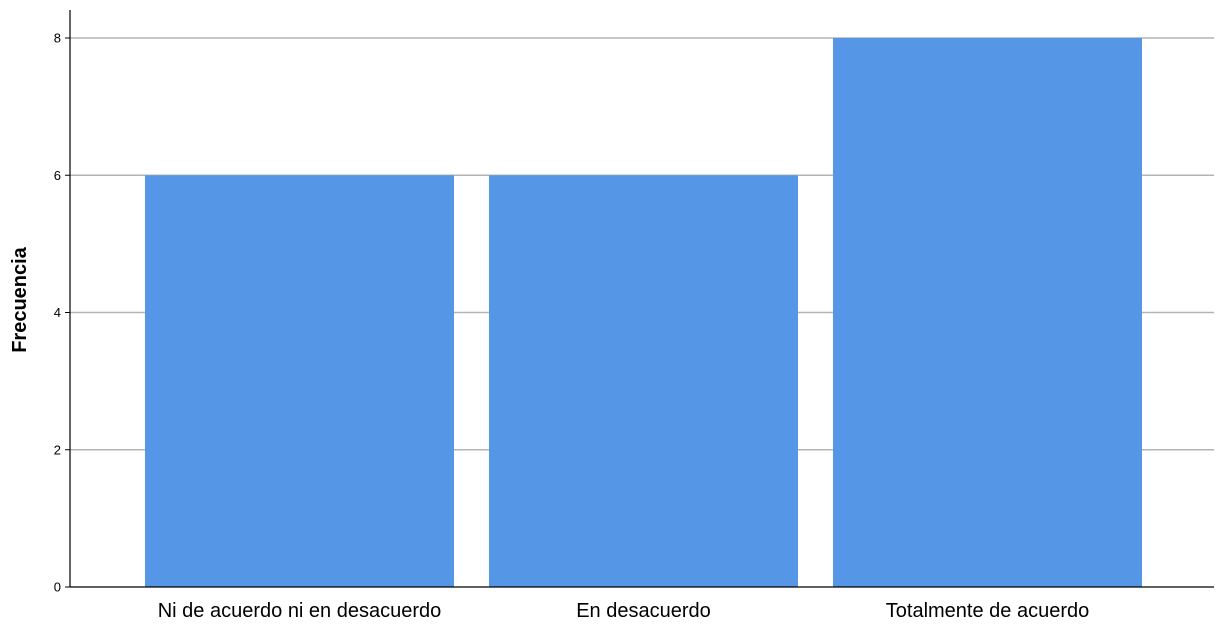 The width and height of the screenshot is (1222, 631). I want to click on y-tick-label-1: 2, so click(57, 449).